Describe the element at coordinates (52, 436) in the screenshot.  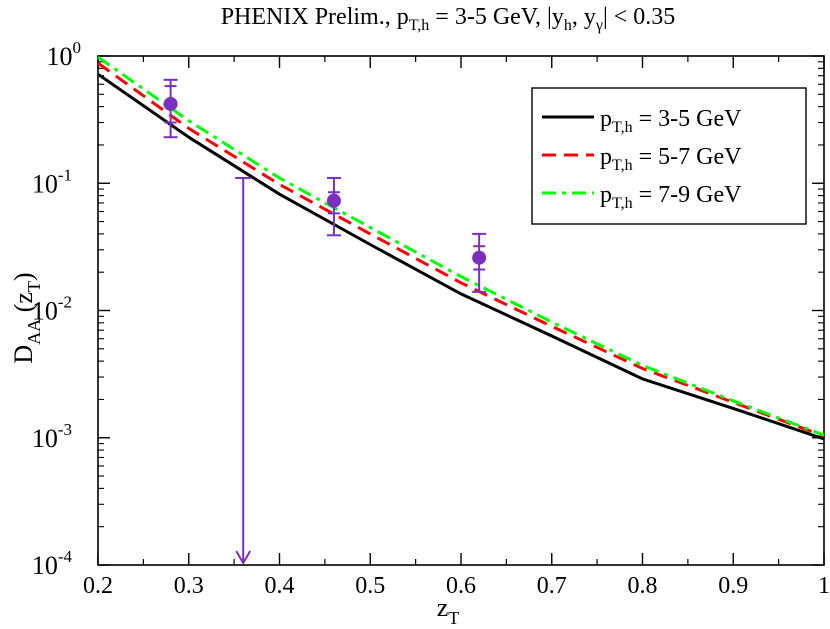
I see `y-tick-label: 10⁻³` at that location.